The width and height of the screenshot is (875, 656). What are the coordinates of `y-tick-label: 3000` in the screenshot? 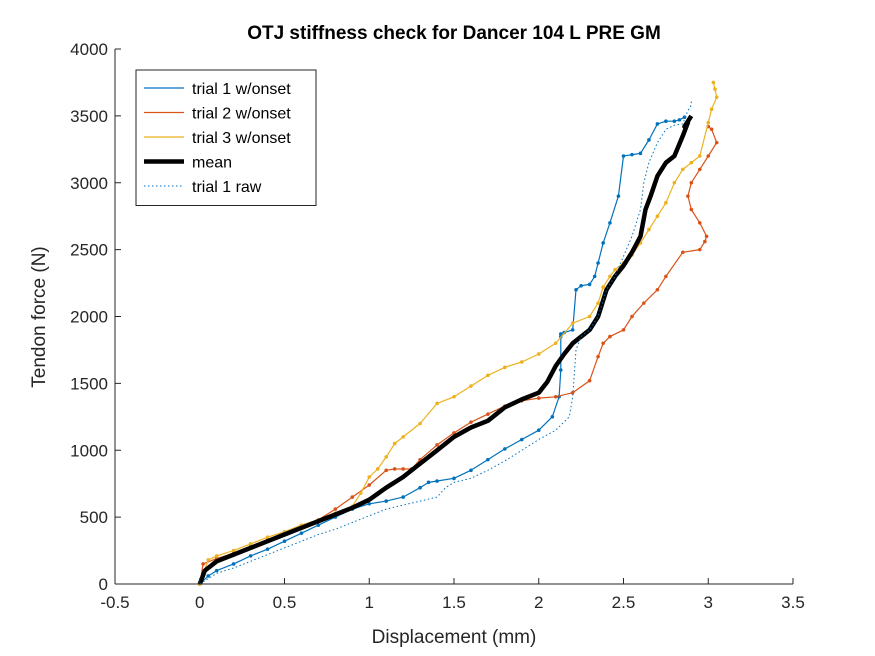 It's located at (89, 183).